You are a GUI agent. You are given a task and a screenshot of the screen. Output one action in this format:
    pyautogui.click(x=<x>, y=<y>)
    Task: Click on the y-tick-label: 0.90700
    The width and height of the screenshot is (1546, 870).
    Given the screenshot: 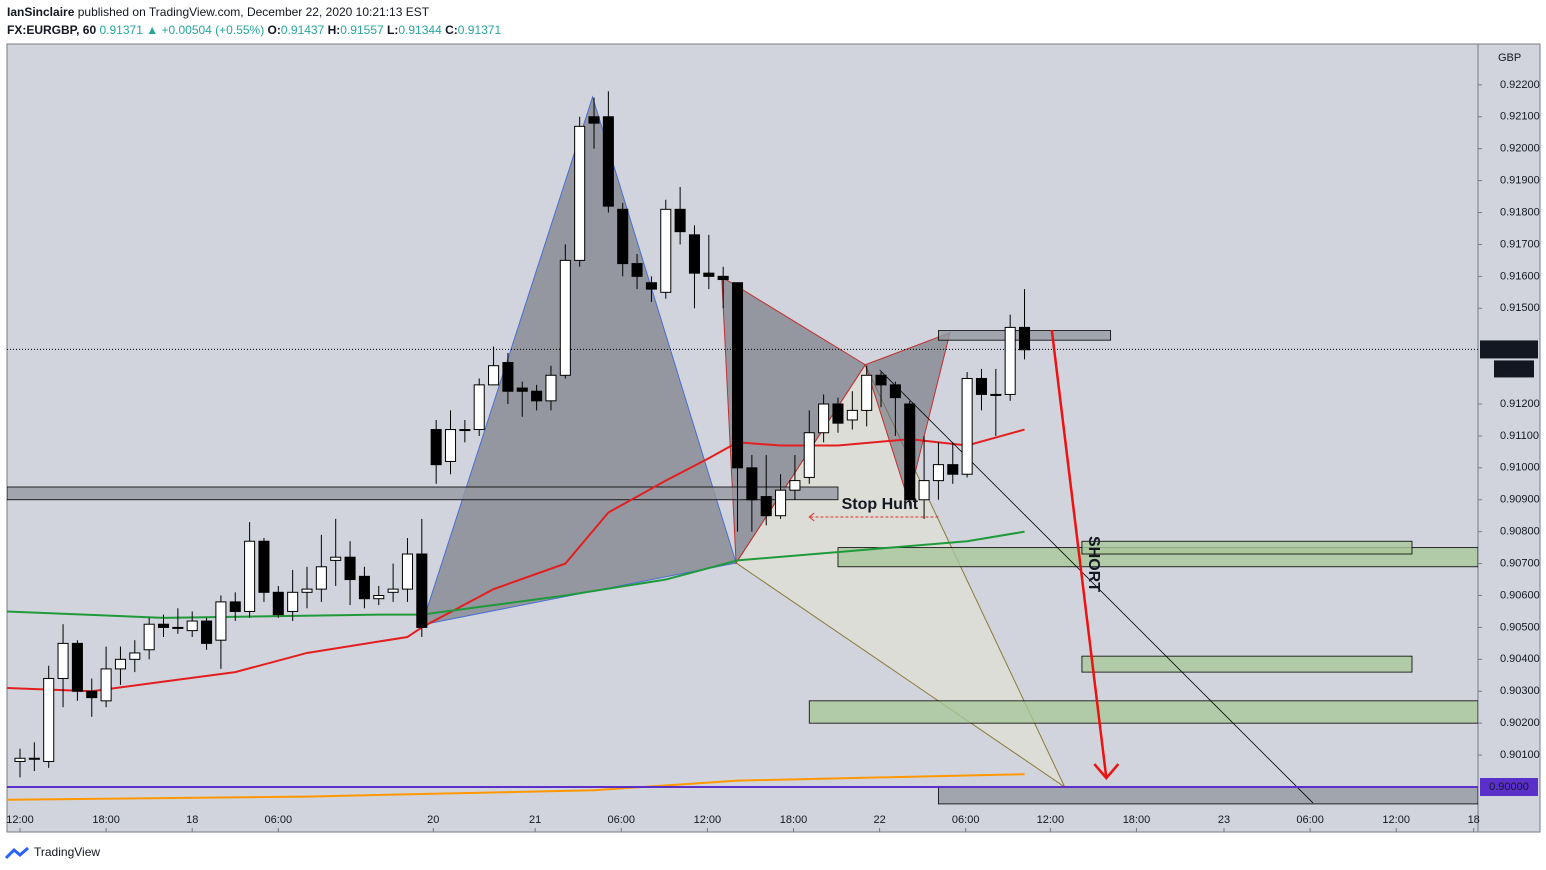 What is the action you would take?
    pyautogui.click(x=1520, y=563)
    